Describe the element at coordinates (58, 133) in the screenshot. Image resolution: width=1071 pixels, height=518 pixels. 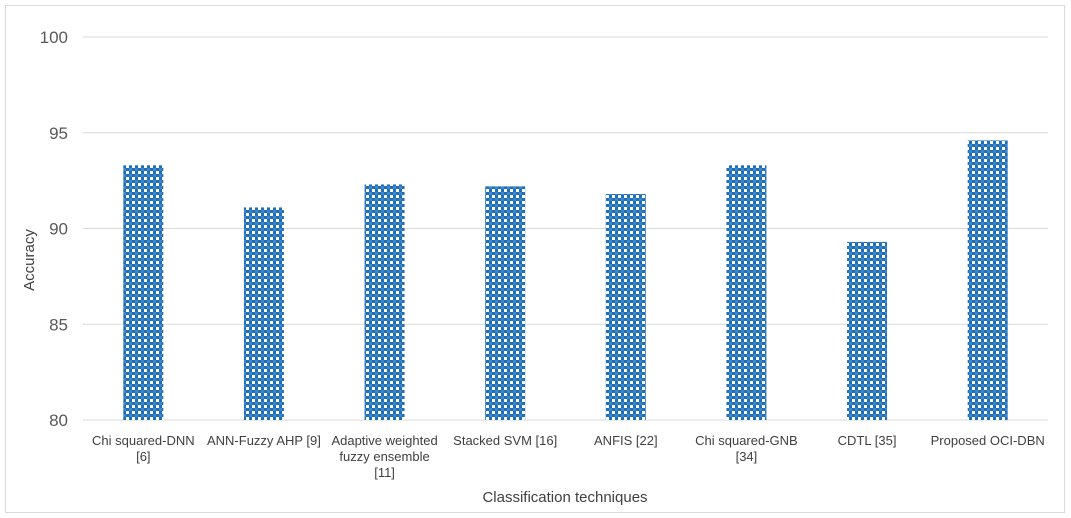
I see `y-tick-label: 95` at that location.